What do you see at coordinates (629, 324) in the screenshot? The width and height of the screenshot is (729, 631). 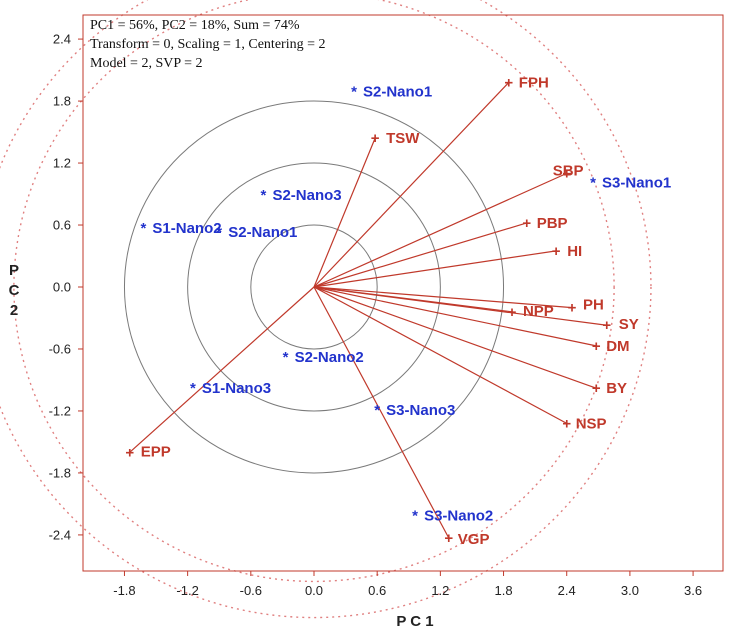 I see `vector-label-sy: SY` at bounding box center [629, 324].